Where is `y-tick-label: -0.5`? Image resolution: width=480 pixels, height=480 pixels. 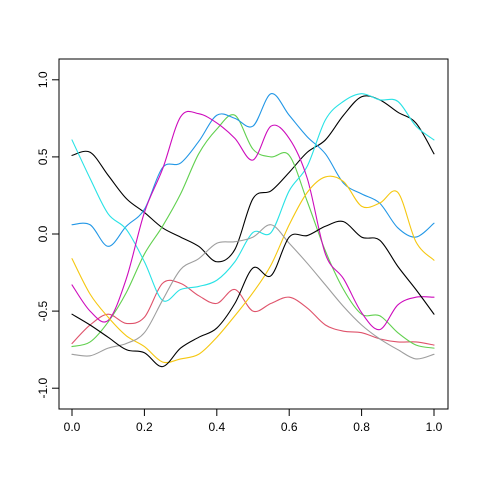
y-tick-label: -0.5 is located at coordinates (43, 310).